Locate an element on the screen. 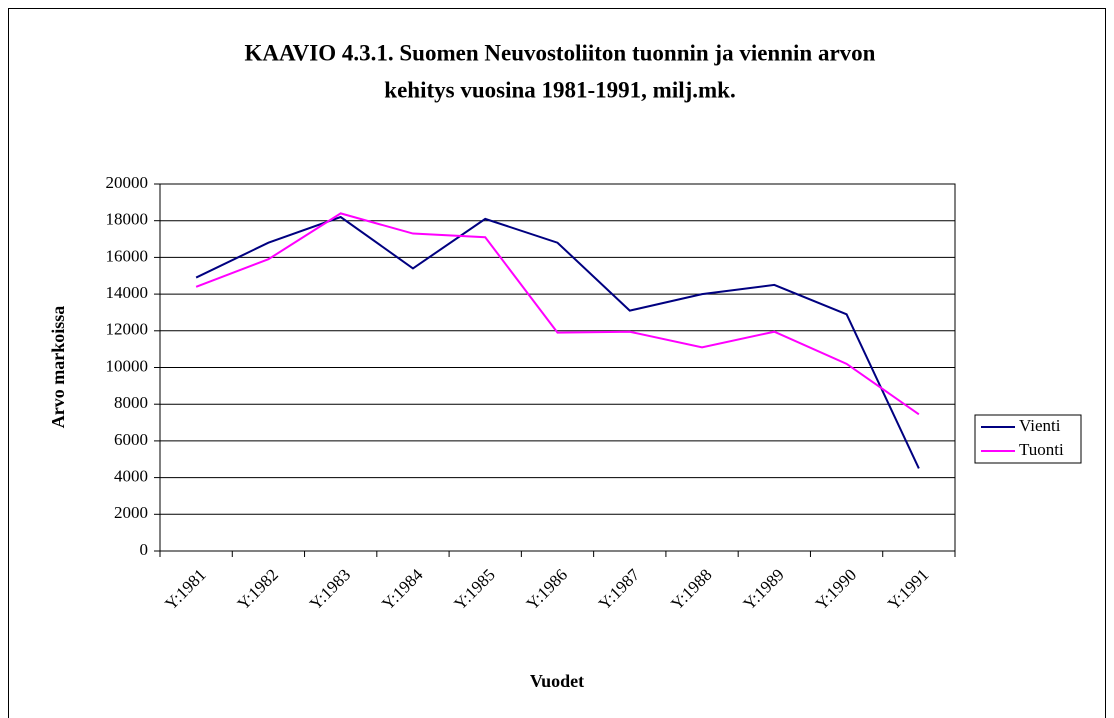  y-tick-label: 18000 is located at coordinates (127, 219).